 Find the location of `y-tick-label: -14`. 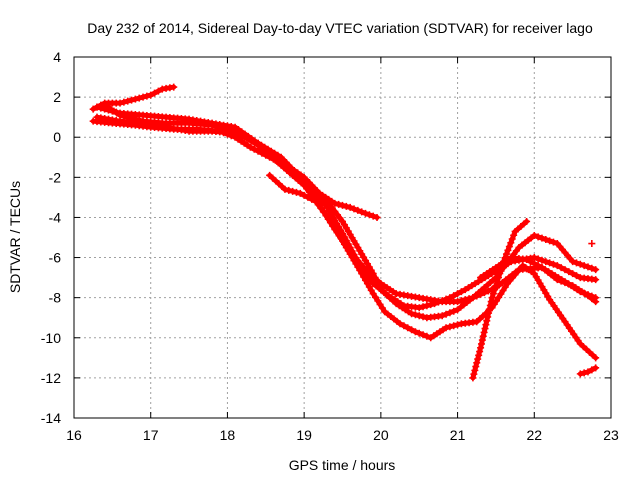

y-tick-label: -14 is located at coordinates (51, 418).